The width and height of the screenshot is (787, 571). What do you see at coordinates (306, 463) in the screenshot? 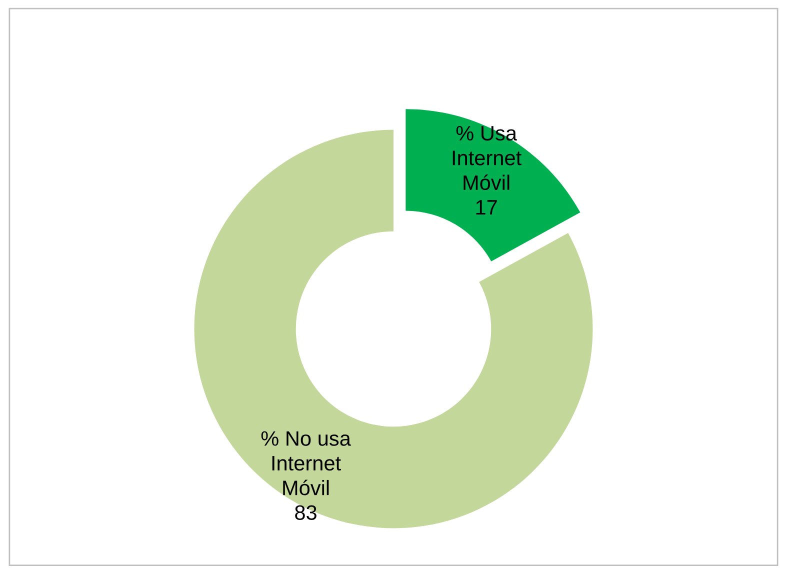
I see `slice-label: % No usa Internet Móvil` at bounding box center [306, 463].